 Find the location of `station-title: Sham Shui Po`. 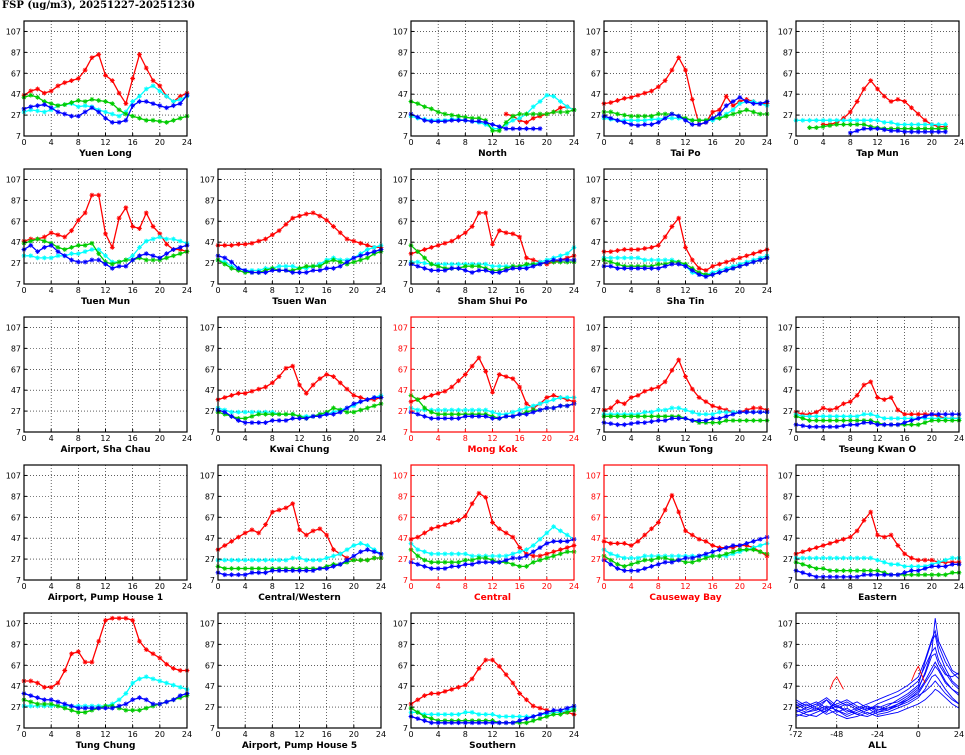

station-title: Sham Shui Po is located at coordinates (493, 302).